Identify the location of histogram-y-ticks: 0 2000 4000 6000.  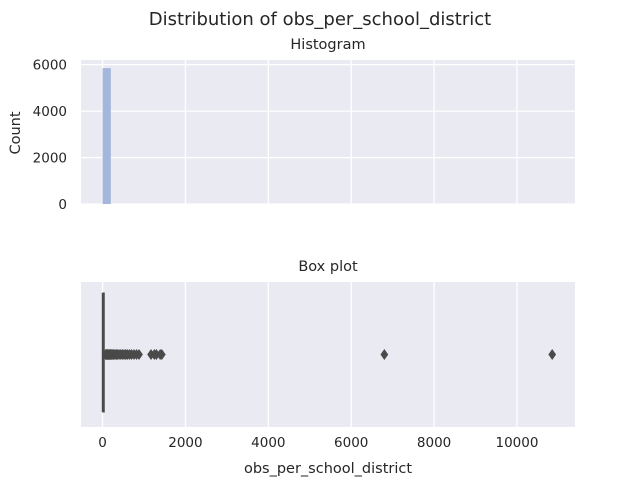
(50, 135).